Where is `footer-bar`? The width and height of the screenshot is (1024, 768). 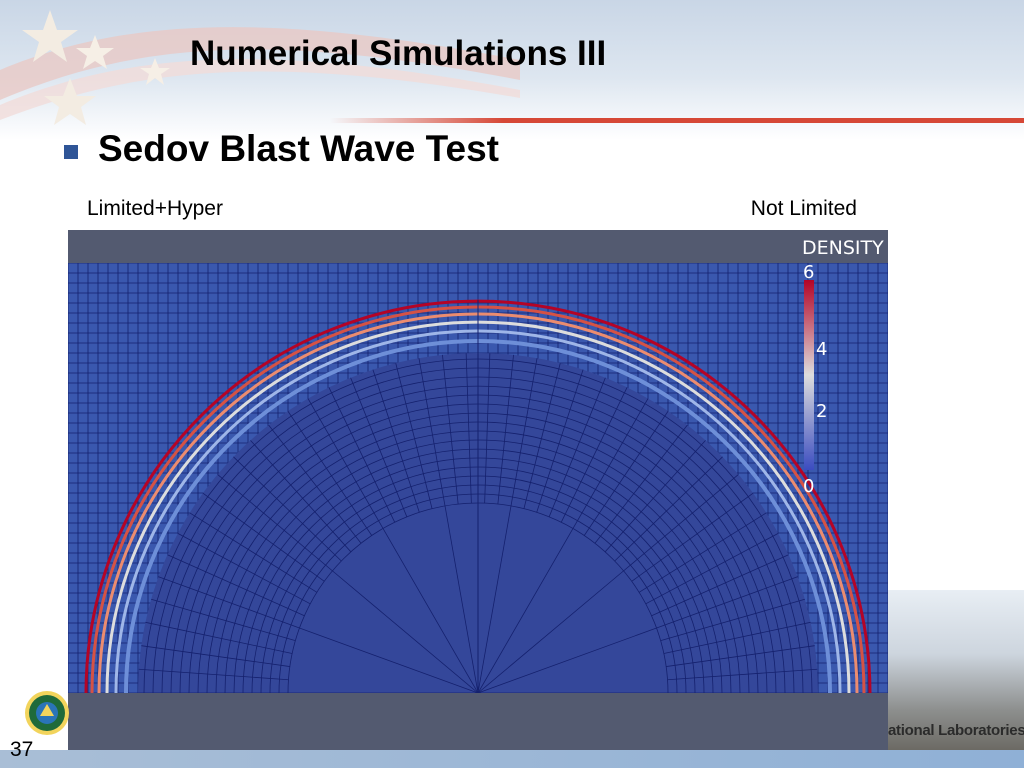
footer-bar is located at coordinates (512, 759).